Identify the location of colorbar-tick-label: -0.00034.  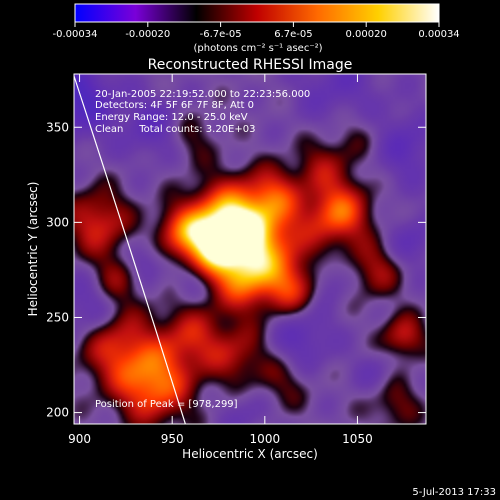
(75, 34).